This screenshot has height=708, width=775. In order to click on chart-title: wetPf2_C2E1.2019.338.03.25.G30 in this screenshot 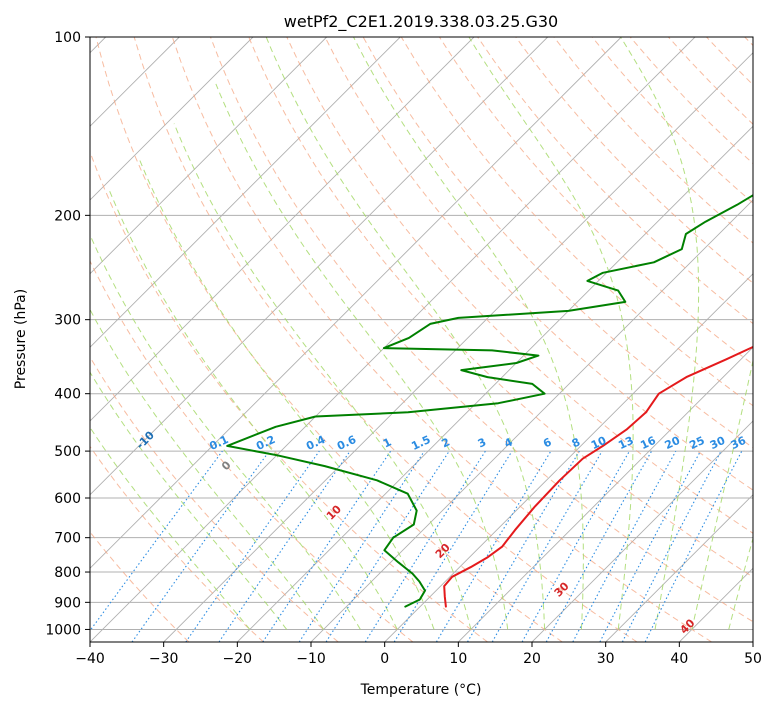, I will do `click(421, 22)`.